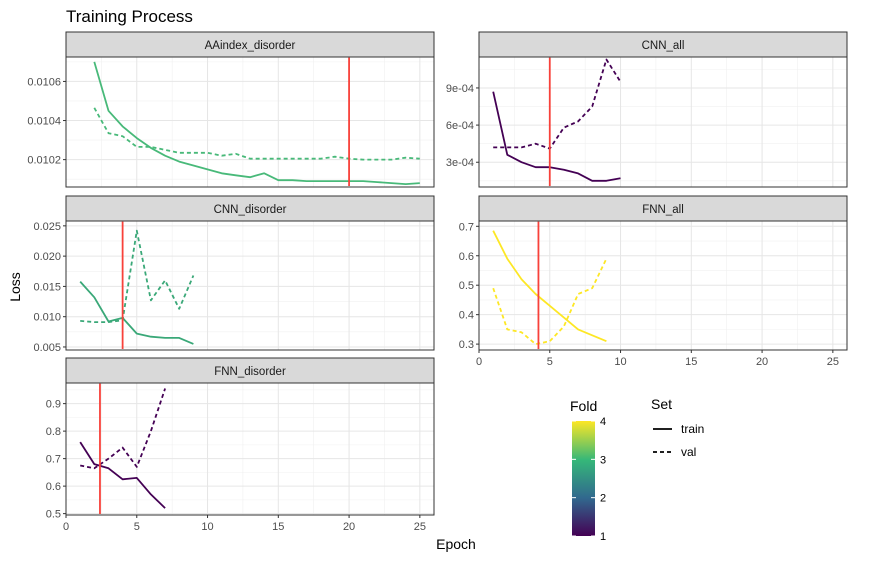 This screenshot has width=875, height=563. I want to click on panel-fnn-all: FNN_all 0.3 0.4 0.5 0.6 0.7 0 5 10 15 20 25, so click(653, 281).